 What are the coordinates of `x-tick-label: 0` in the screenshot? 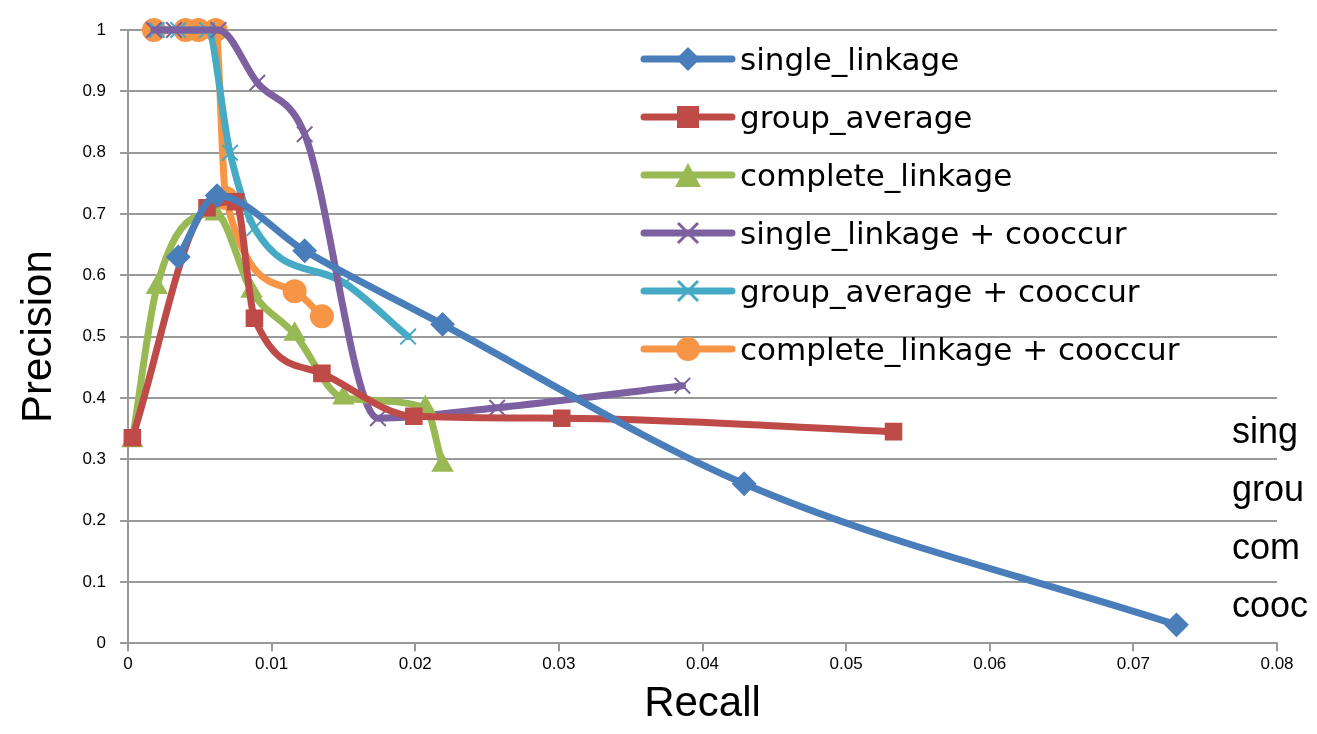 It's located at (128, 664).